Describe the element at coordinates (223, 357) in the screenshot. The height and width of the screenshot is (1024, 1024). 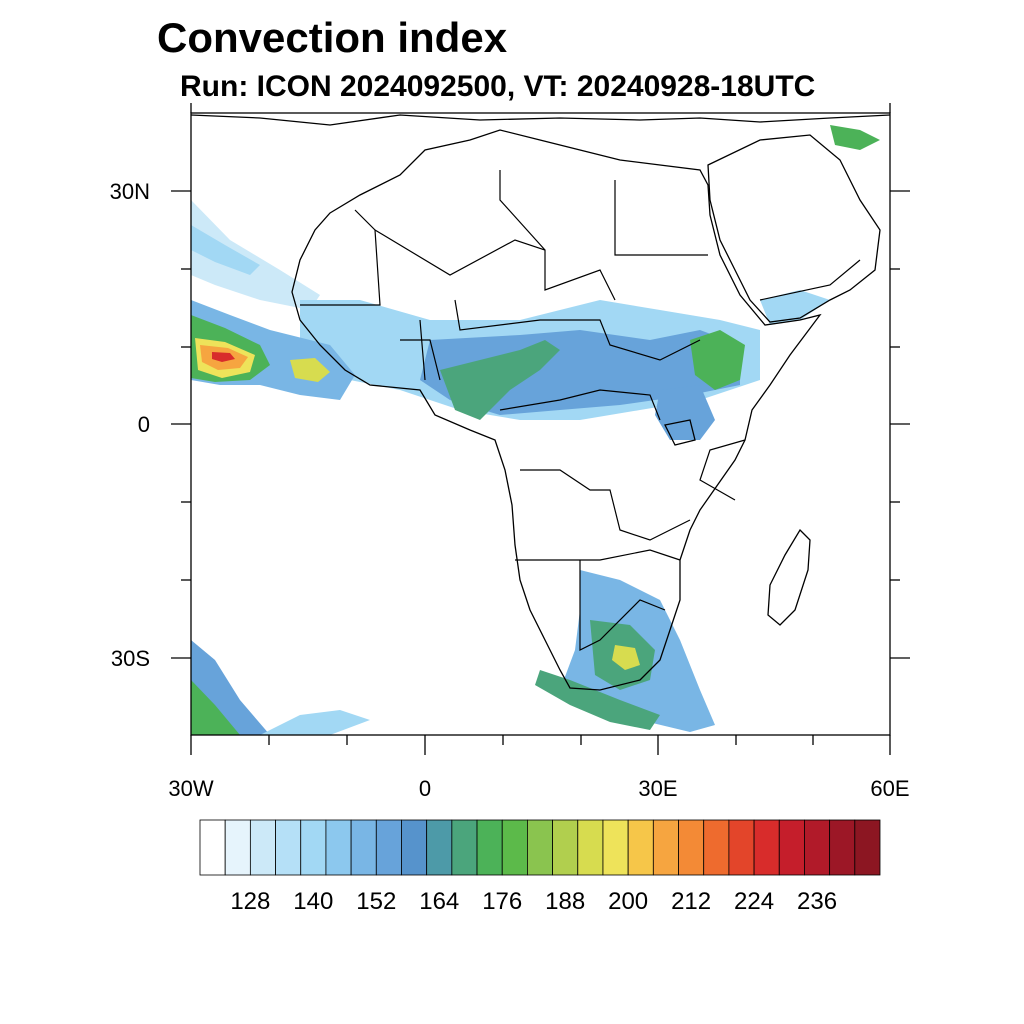
I see `convection-area-hotspot-red` at that location.